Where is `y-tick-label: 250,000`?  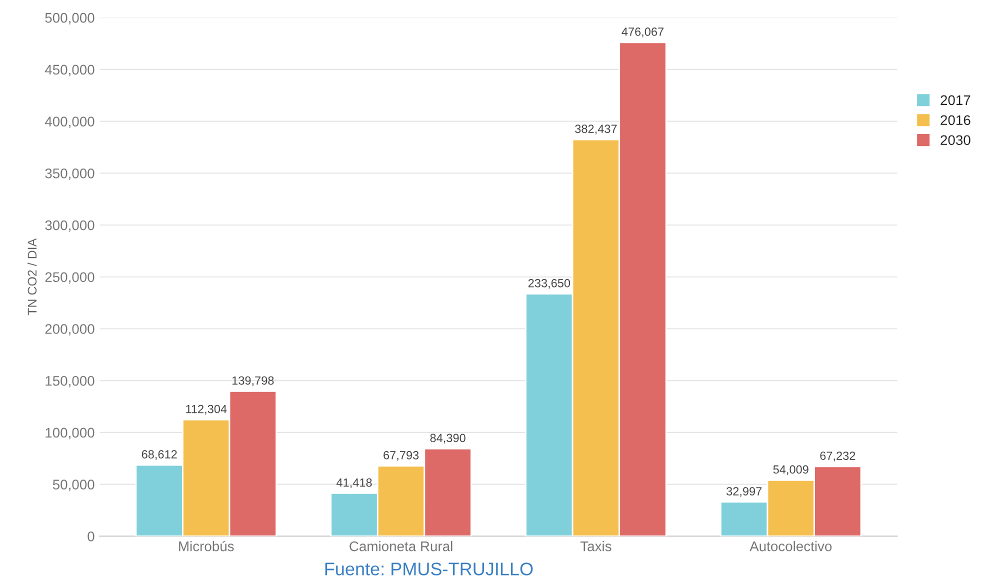
y-tick-label: 250,000 is located at coordinates (69, 278).